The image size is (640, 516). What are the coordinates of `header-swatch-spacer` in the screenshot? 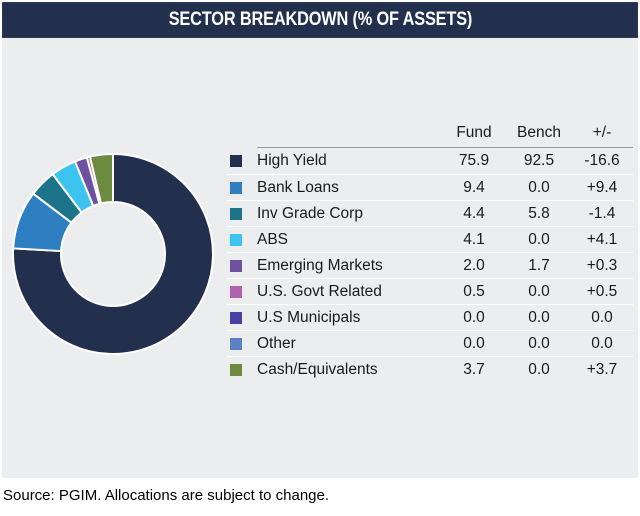 It's located at (242, 133).